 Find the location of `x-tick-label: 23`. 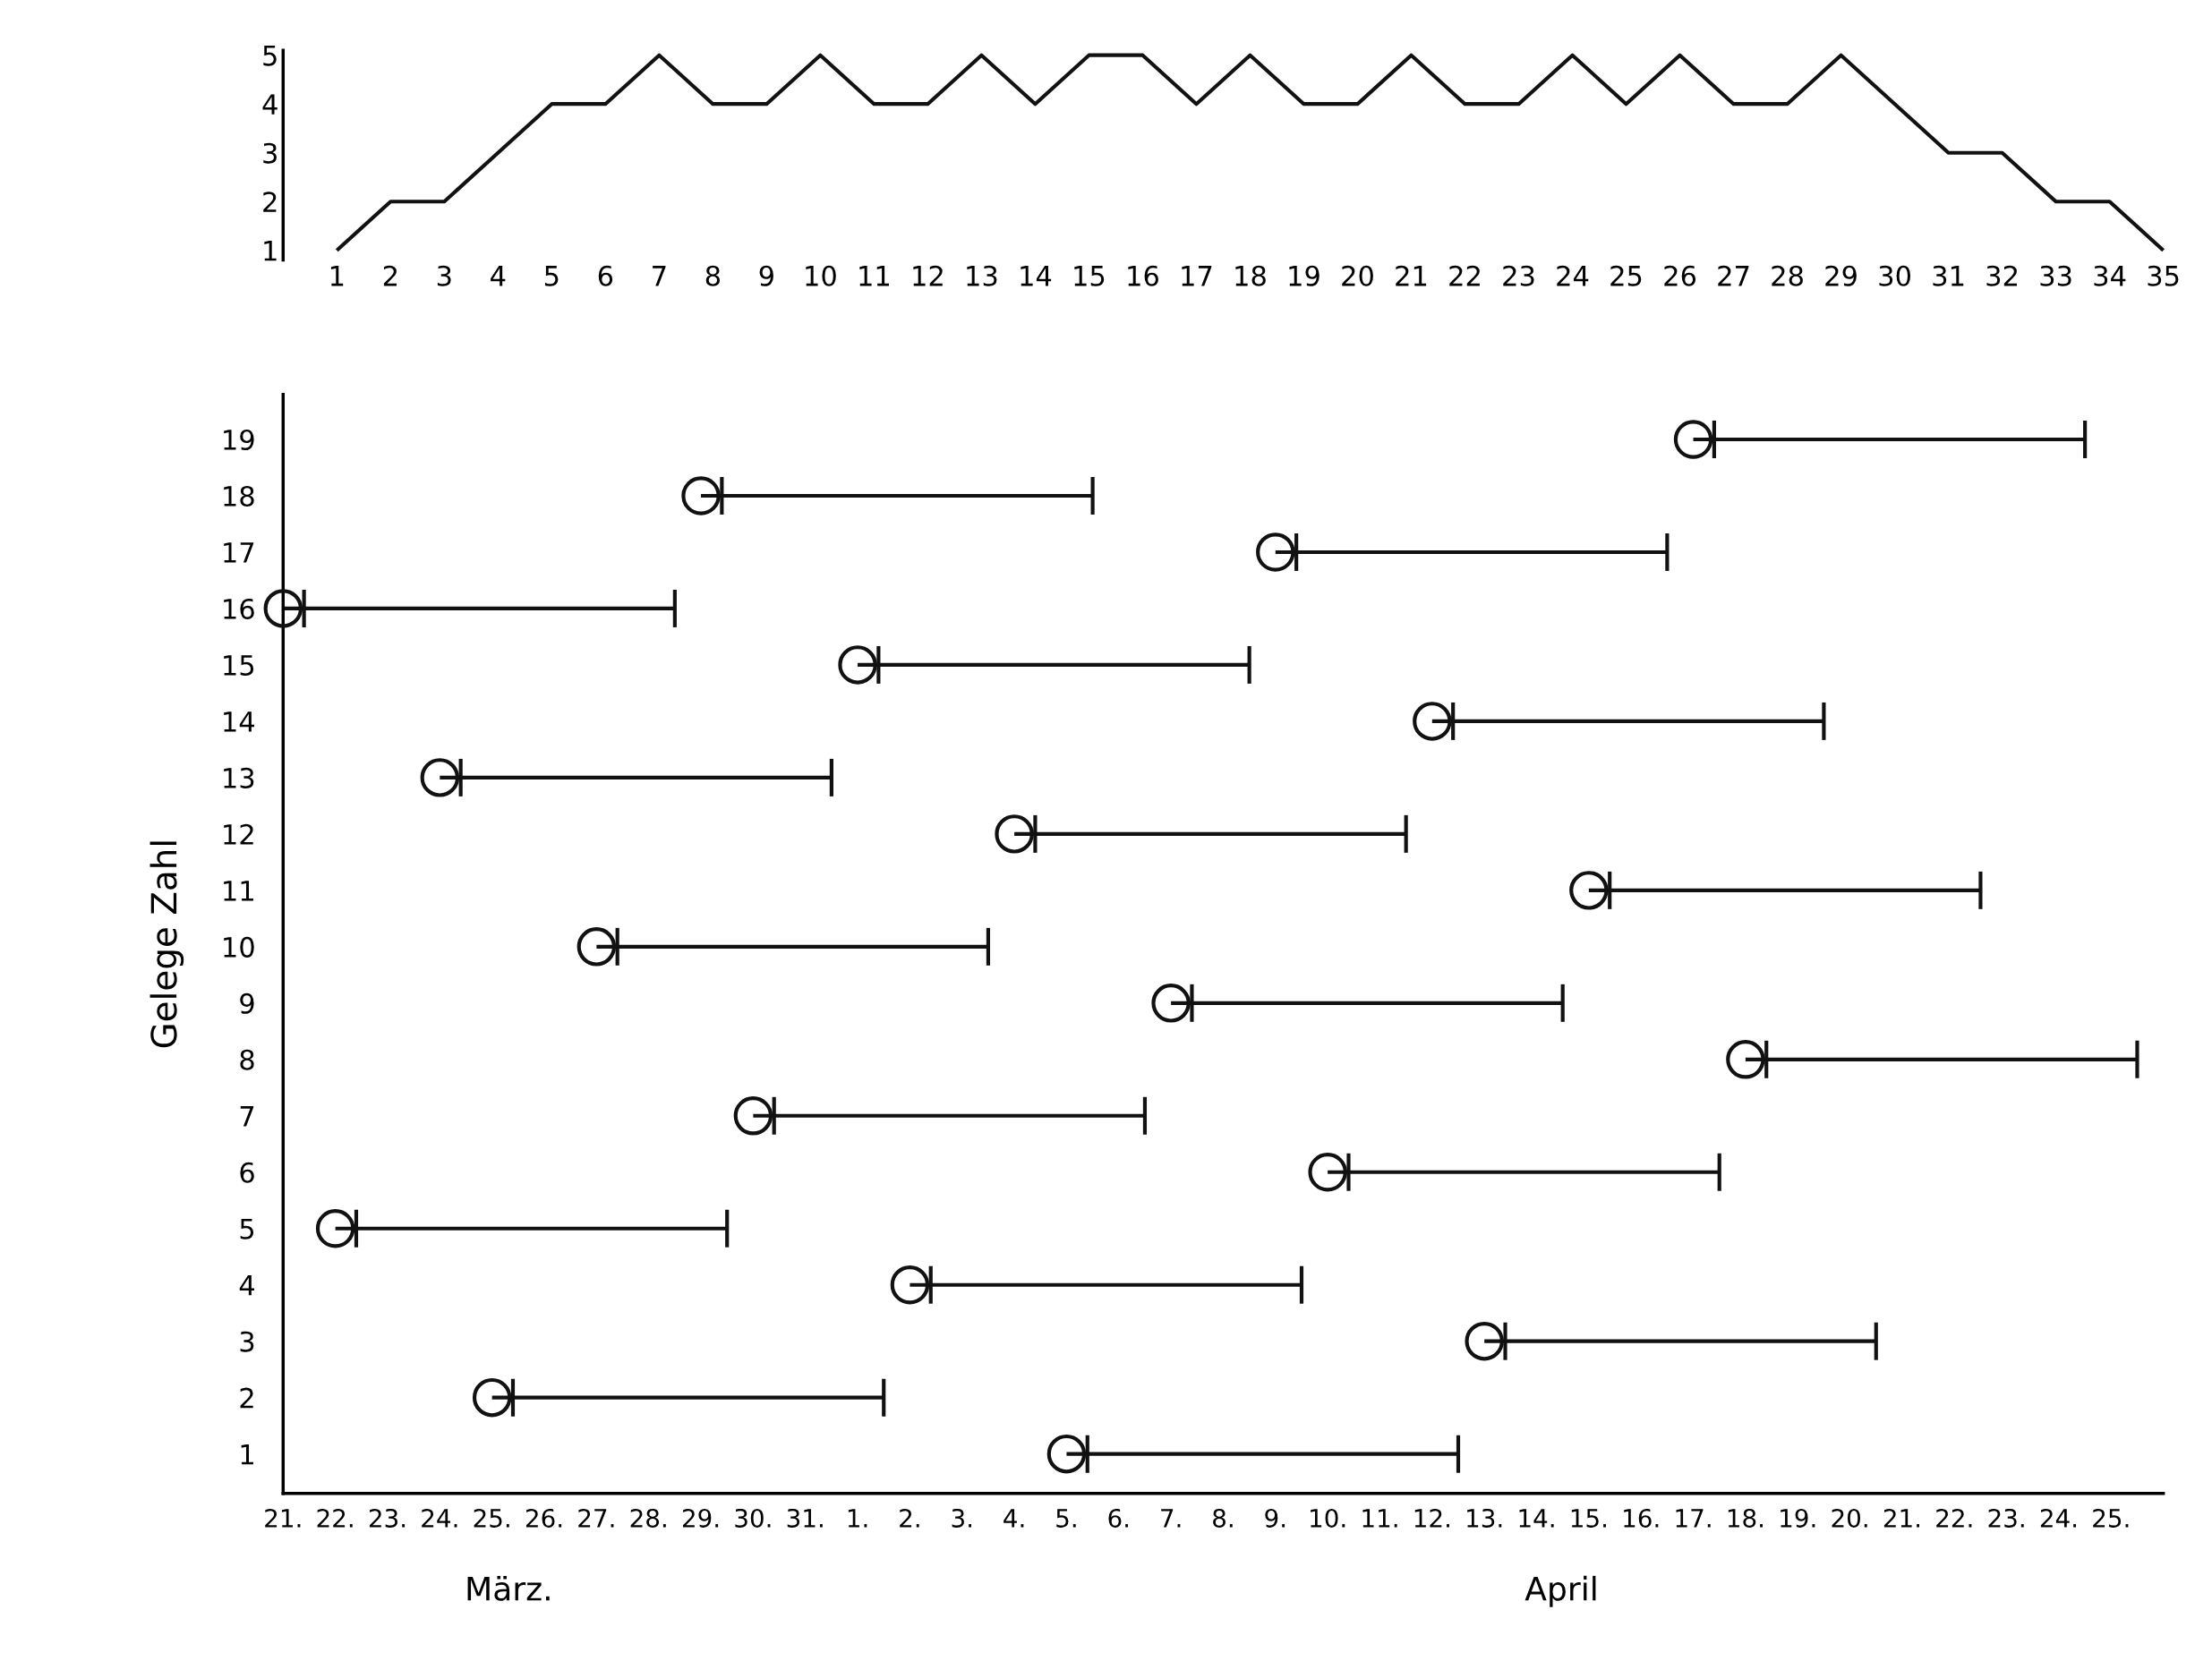

x-tick-label: 23 is located at coordinates (1518, 275).